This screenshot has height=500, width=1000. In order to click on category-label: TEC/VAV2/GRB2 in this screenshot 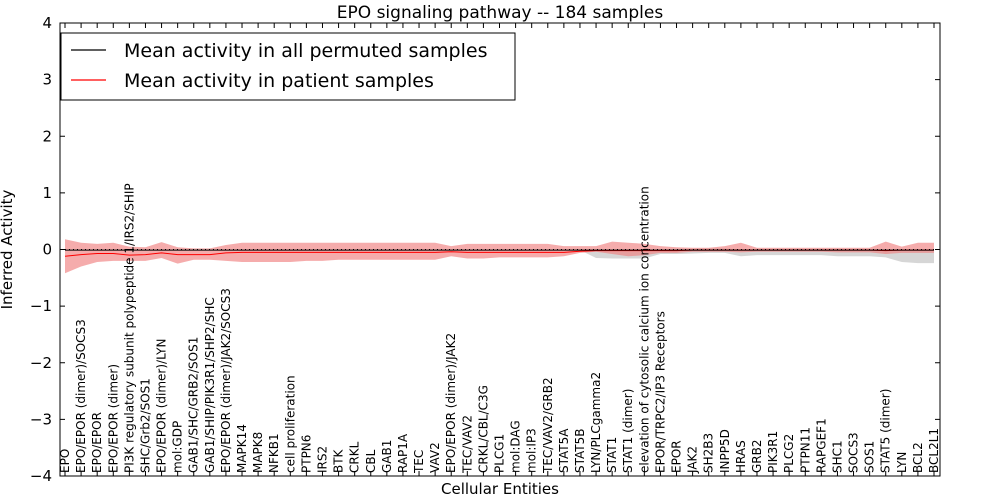, I will do `click(548, 425)`.